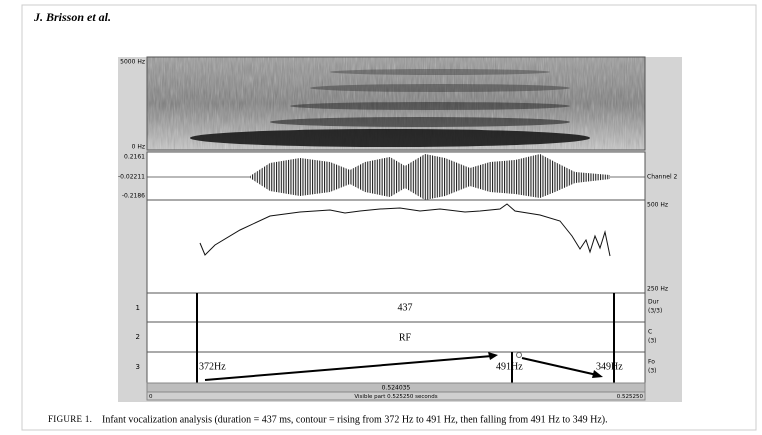  What do you see at coordinates (650, 332) in the screenshot?
I see `tier-name: C` at bounding box center [650, 332].